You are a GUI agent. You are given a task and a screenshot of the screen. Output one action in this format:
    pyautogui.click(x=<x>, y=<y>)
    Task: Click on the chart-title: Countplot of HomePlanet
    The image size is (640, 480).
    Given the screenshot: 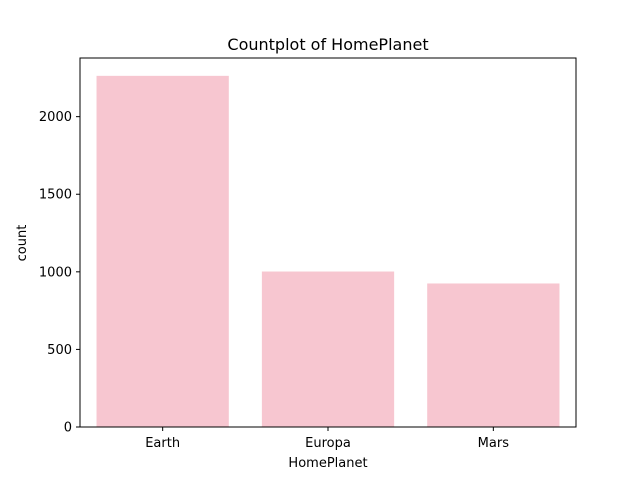 What is the action you would take?
    pyautogui.click(x=327, y=44)
    